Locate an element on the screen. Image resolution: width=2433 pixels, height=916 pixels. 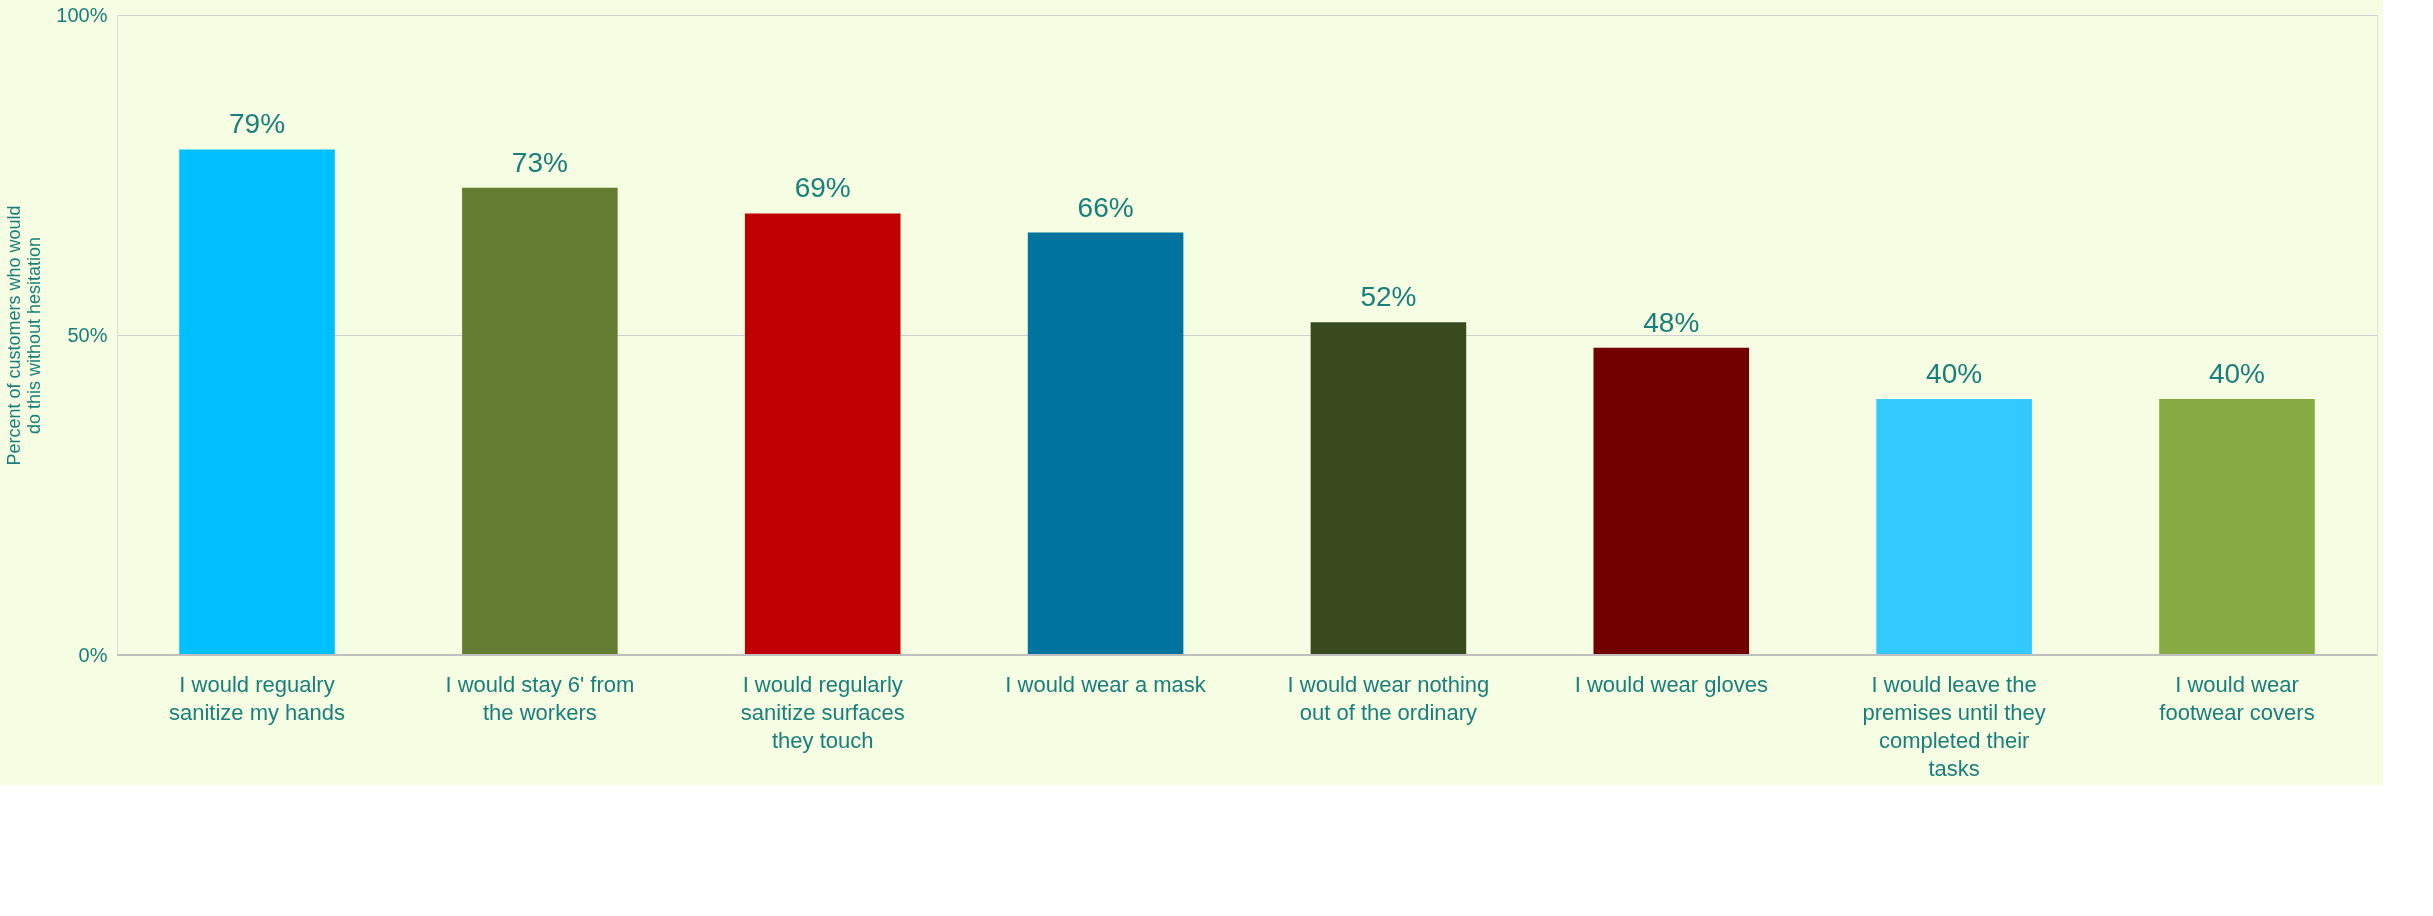
x-tick-label: I would wear gloves is located at coordinates (1671, 684).